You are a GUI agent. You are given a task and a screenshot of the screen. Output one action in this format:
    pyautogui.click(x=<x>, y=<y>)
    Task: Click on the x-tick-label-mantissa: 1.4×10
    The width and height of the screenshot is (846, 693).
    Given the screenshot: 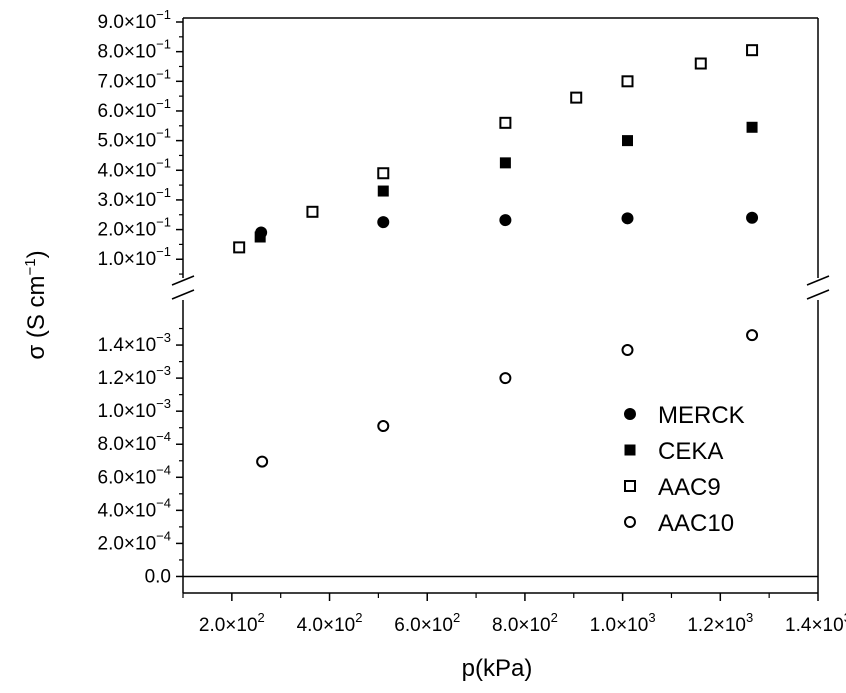 What is the action you would take?
    pyautogui.click(x=814, y=625)
    